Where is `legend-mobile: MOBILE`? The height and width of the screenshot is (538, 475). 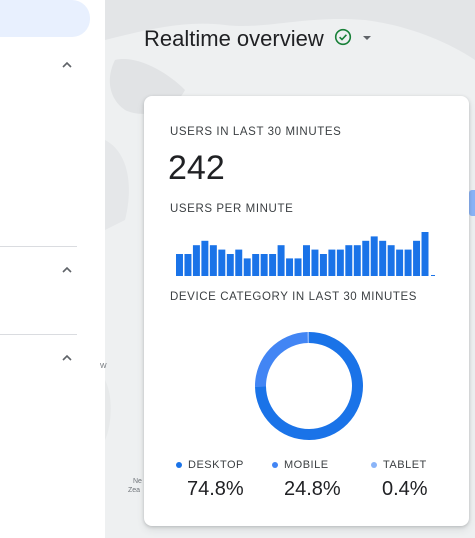 legend-mobile: MOBILE is located at coordinates (300, 465).